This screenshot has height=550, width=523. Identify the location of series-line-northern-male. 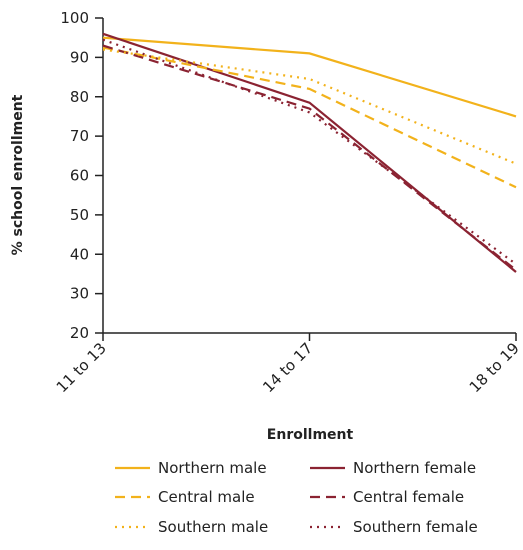
(309, 77).